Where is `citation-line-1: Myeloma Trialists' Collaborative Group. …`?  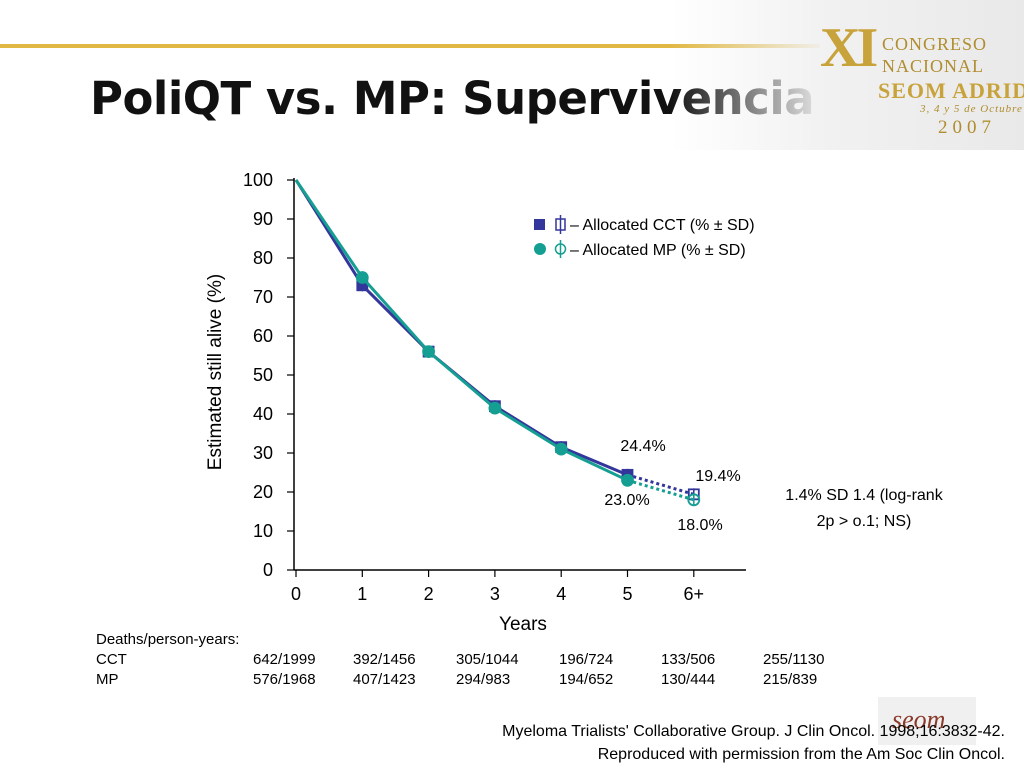
citation-line-1: Myeloma Trialists' Collaborative Group. … is located at coordinates (753, 731).